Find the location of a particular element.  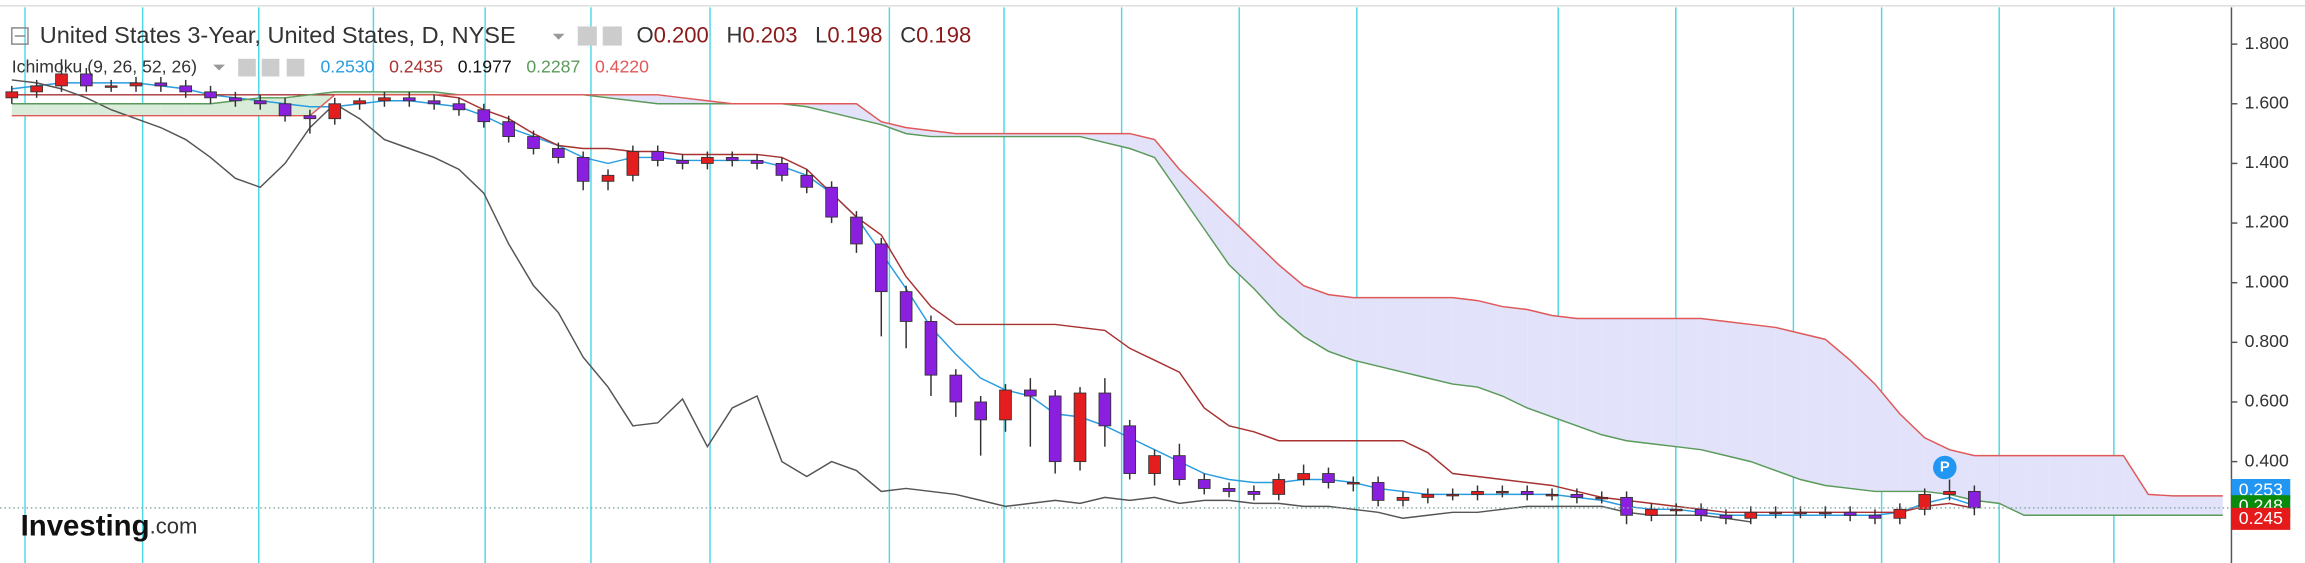

marker is located at coordinates (1945, 467).